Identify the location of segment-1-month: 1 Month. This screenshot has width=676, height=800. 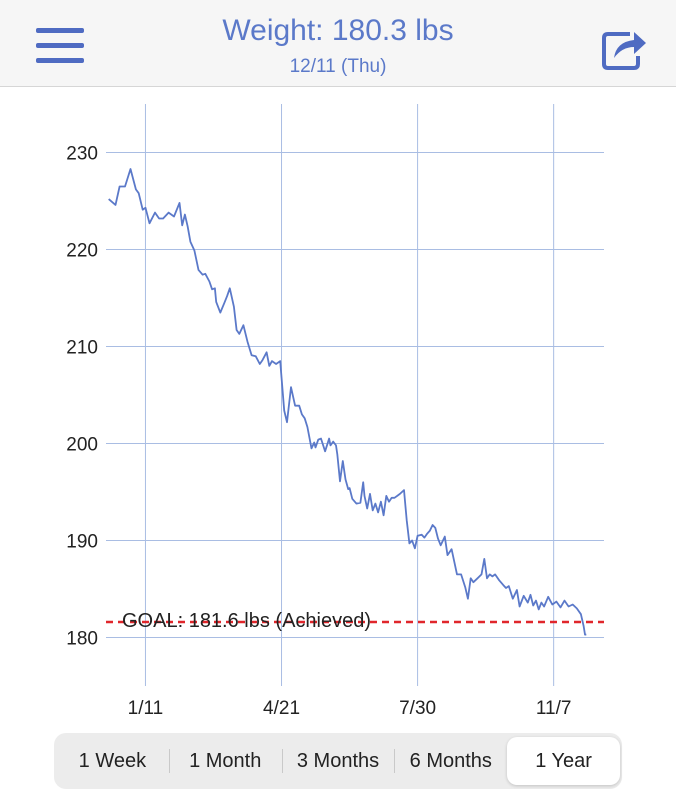
(225, 761).